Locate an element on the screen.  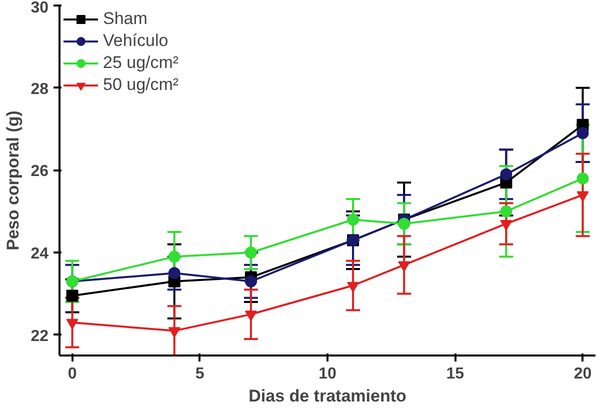
x-tick-label: 0 is located at coordinates (72, 374).